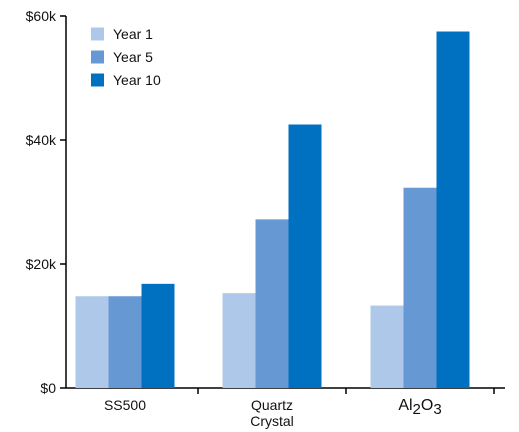 The width and height of the screenshot is (519, 432). What do you see at coordinates (137, 80) in the screenshot?
I see `legend-label: Year 10` at bounding box center [137, 80].